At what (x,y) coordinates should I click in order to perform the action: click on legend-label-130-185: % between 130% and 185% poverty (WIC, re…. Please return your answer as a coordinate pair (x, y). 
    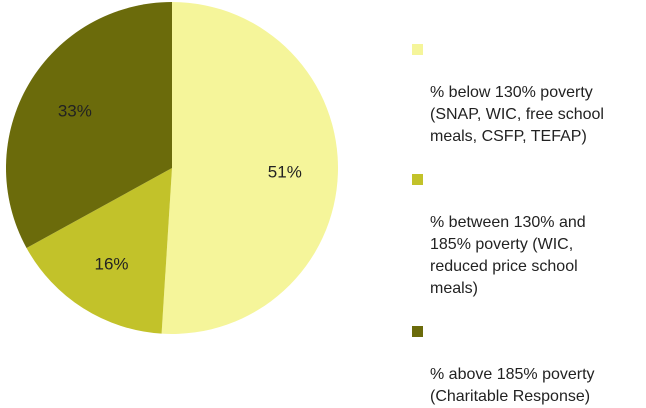
    Looking at the image, I should click on (508, 255).